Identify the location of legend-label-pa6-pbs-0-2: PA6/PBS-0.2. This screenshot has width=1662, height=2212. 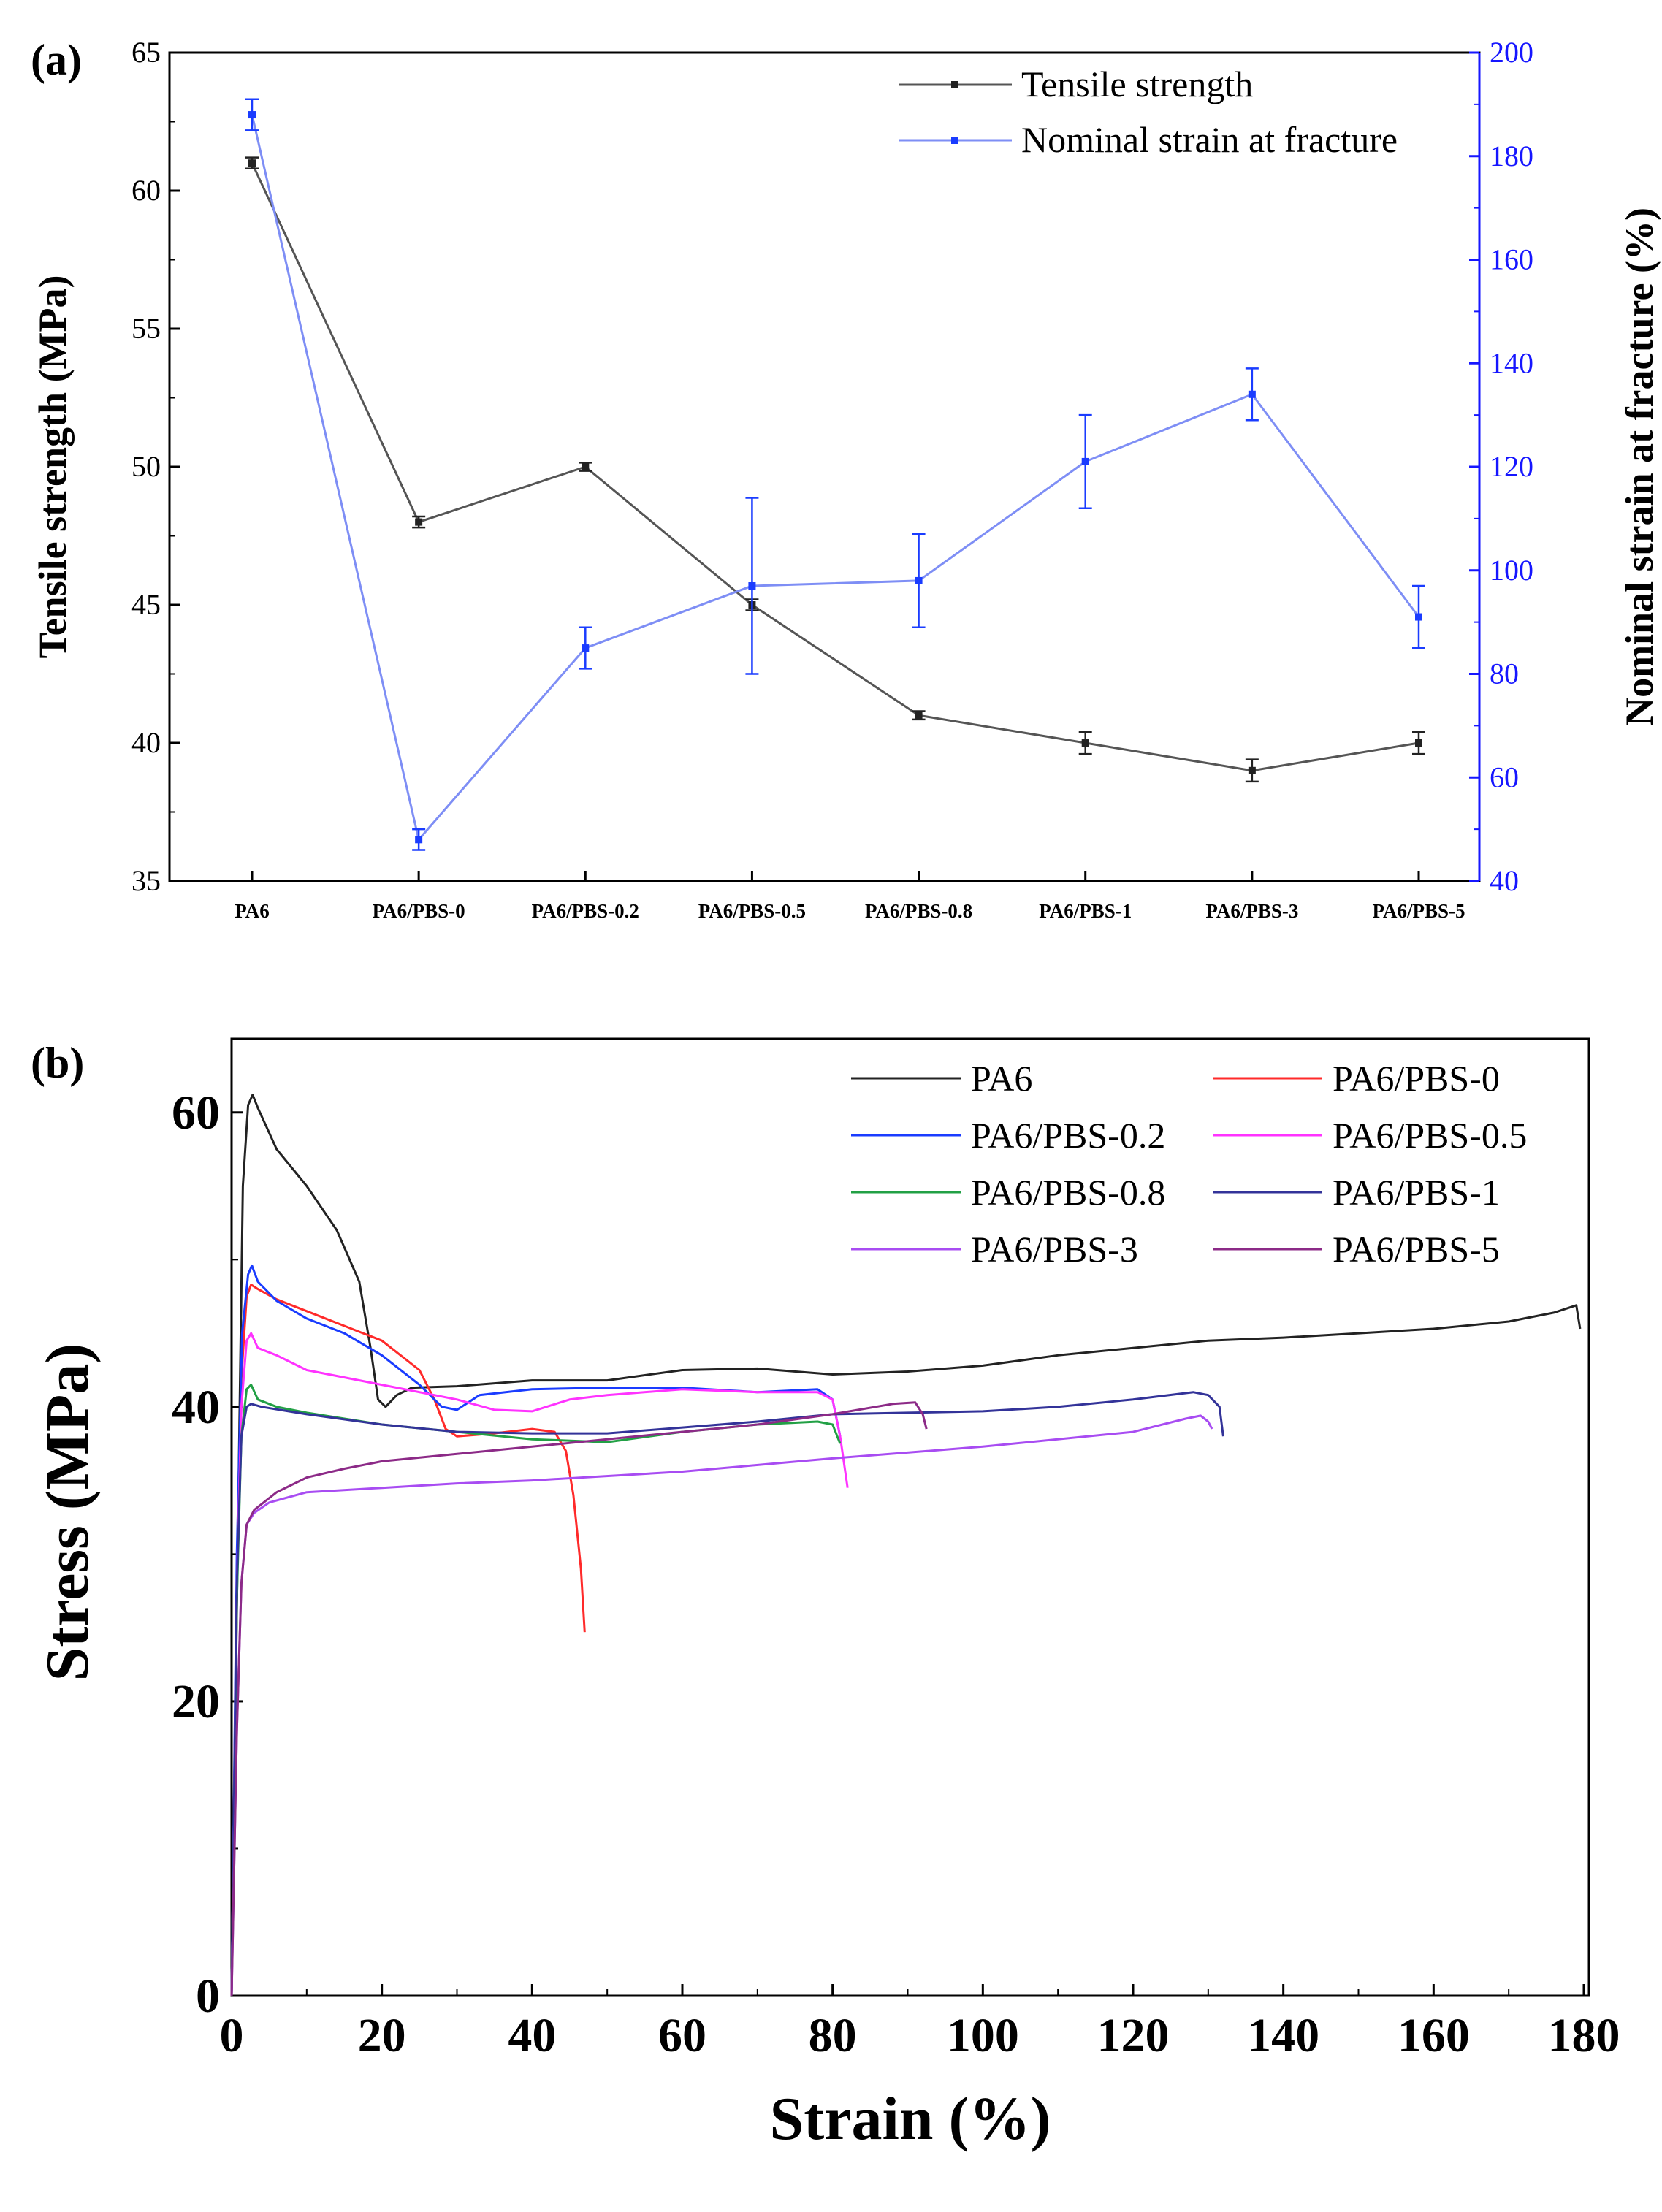
(1068, 1135).